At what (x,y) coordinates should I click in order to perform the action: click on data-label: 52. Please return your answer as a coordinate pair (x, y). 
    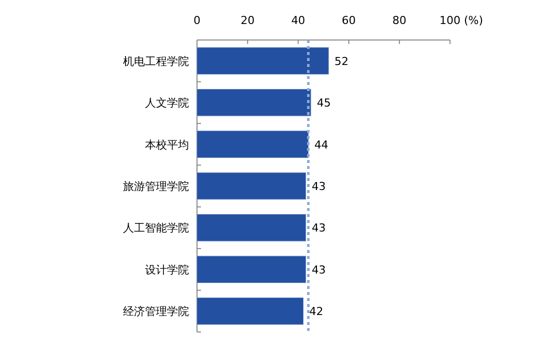
    Looking at the image, I should click on (341, 61).